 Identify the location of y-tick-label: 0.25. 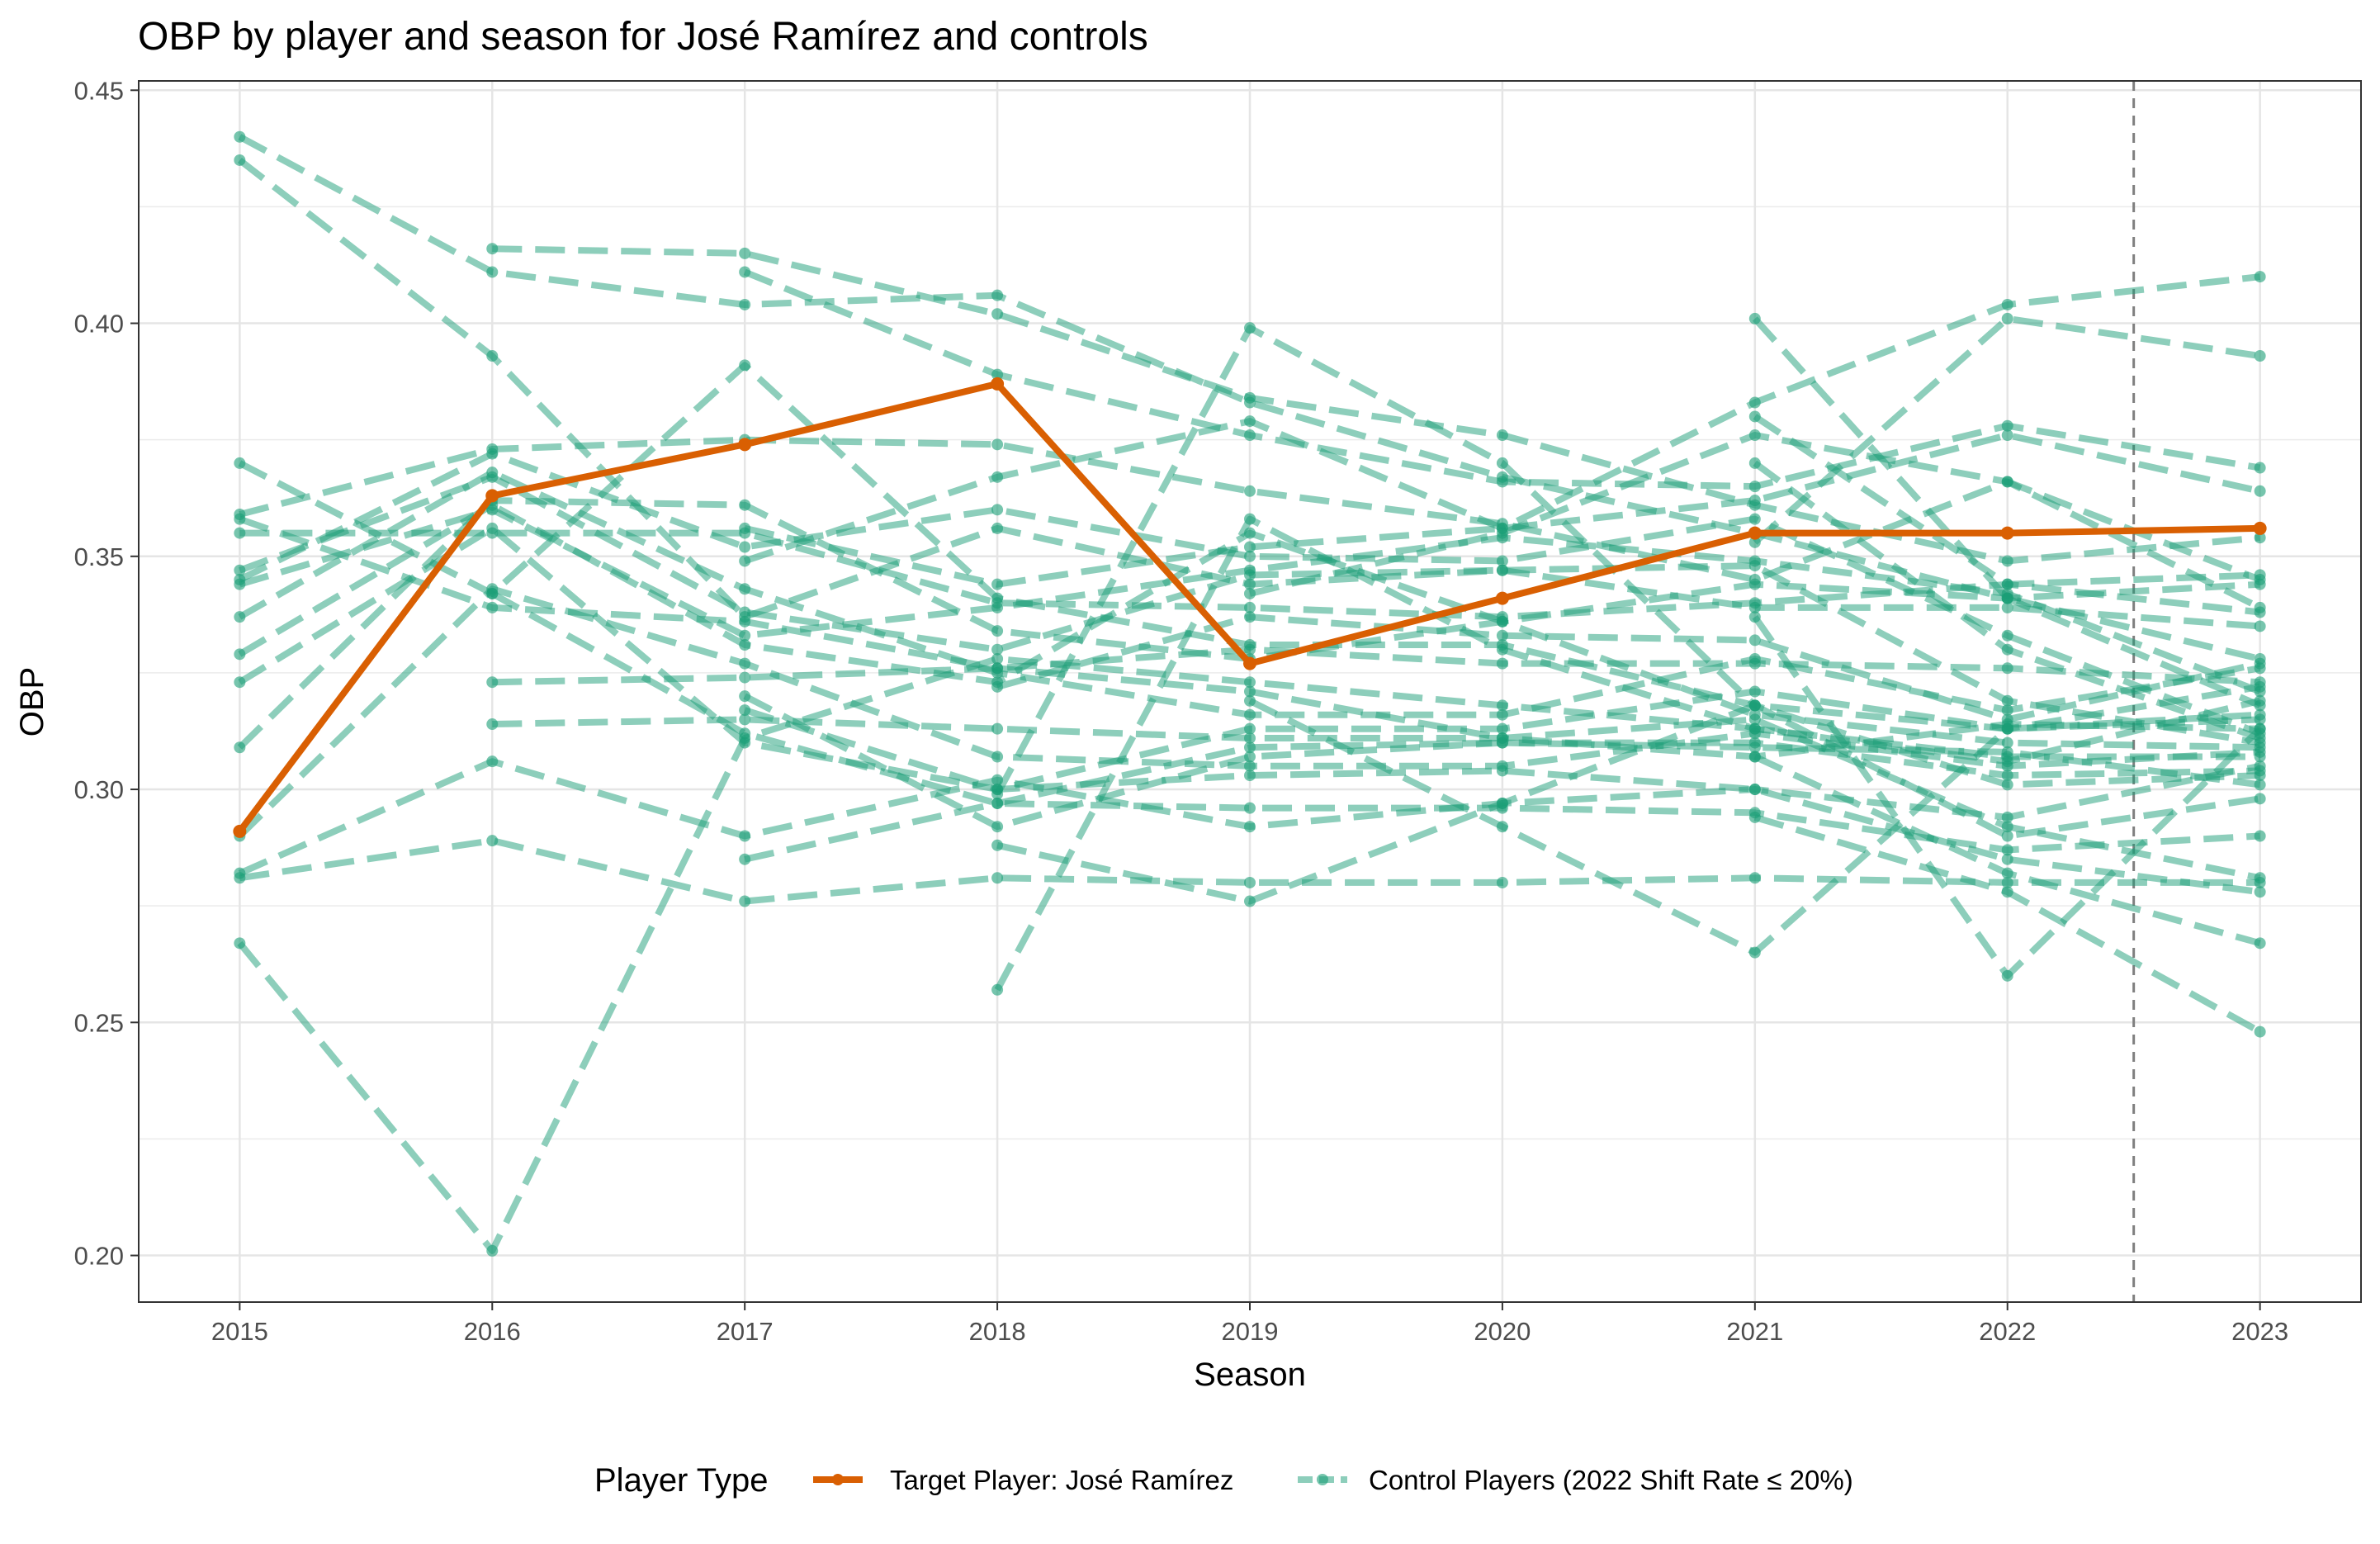
(99, 1022).